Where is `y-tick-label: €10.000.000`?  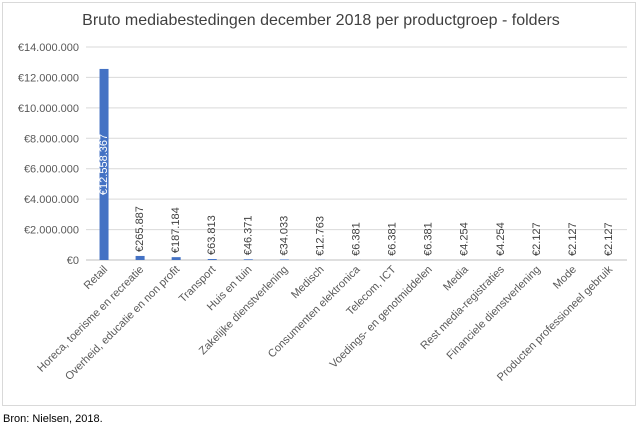 y-tick-label: €10.000.000 is located at coordinates (48, 109).